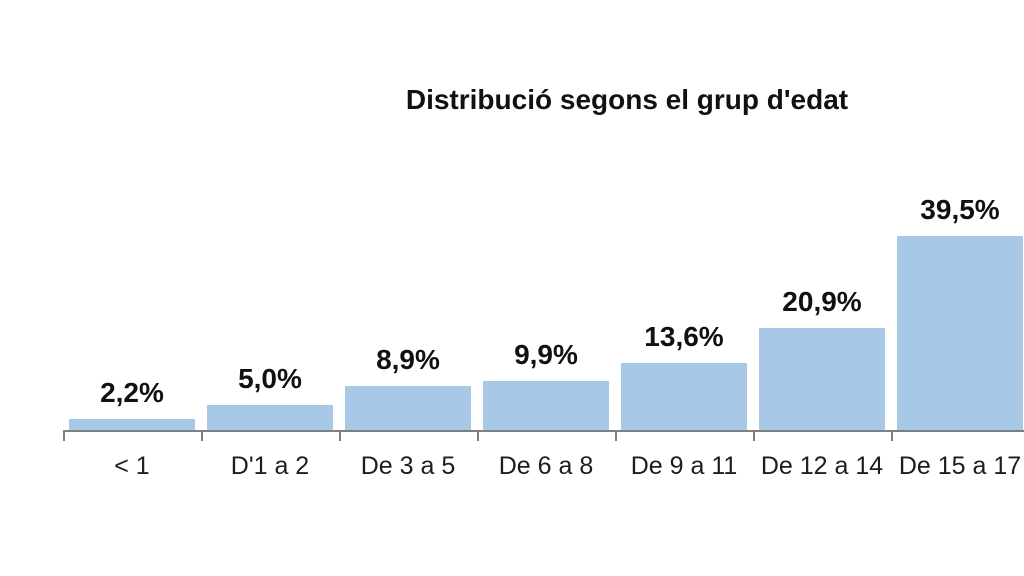  I want to click on bar-value-label: 20,9%, so click(822, 301).